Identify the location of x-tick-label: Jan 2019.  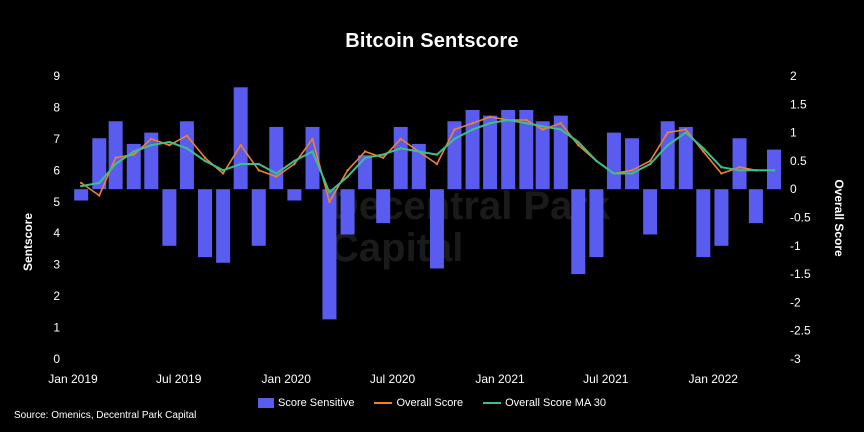
(73, 379).